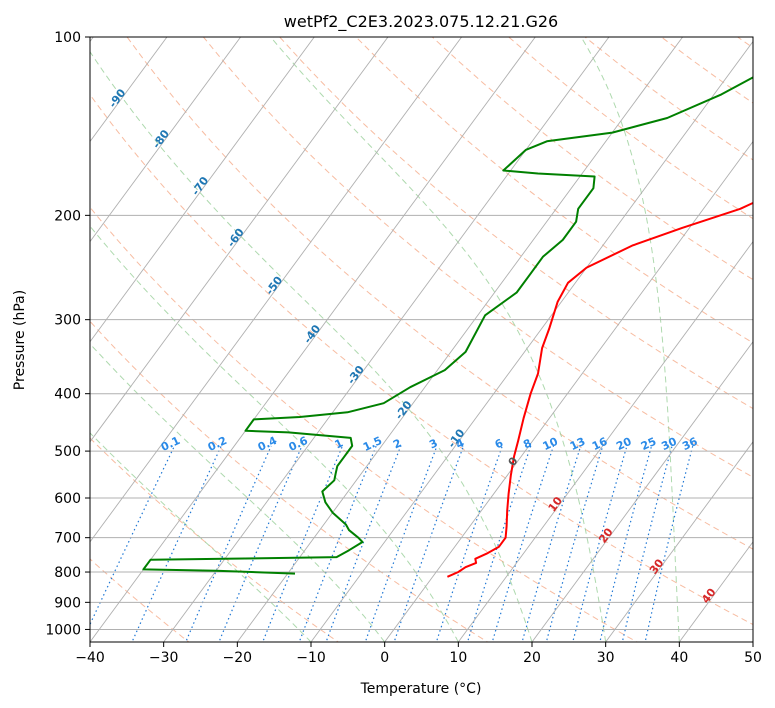 Image resolution: width=775 pixels, height=708 pixels. I want to click on mixing-ratio-label: 20, so click(624, 444).